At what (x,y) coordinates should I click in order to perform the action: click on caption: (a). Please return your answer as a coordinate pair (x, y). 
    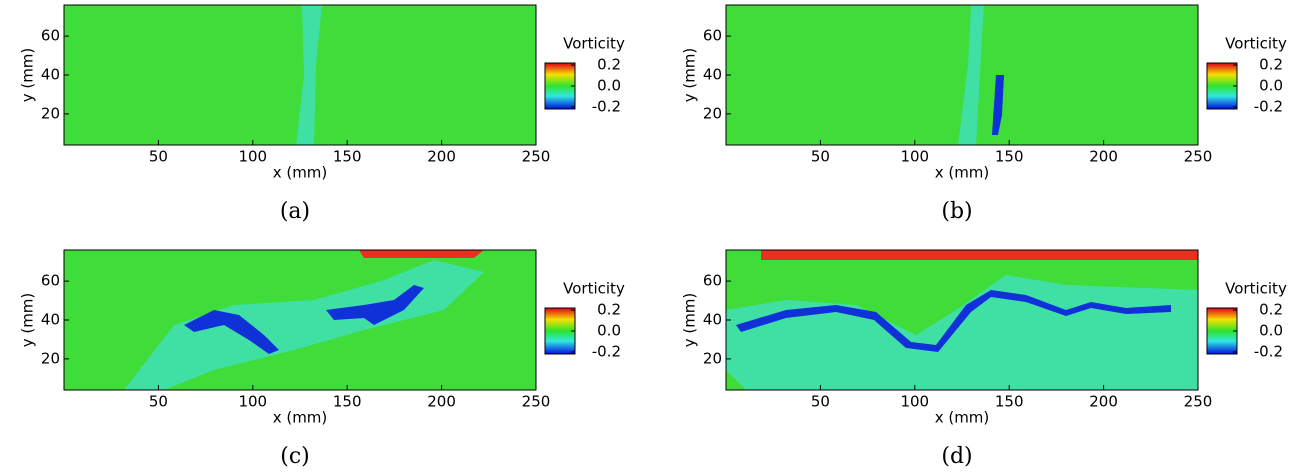
    Looking at the image, I should click on (295, 211).